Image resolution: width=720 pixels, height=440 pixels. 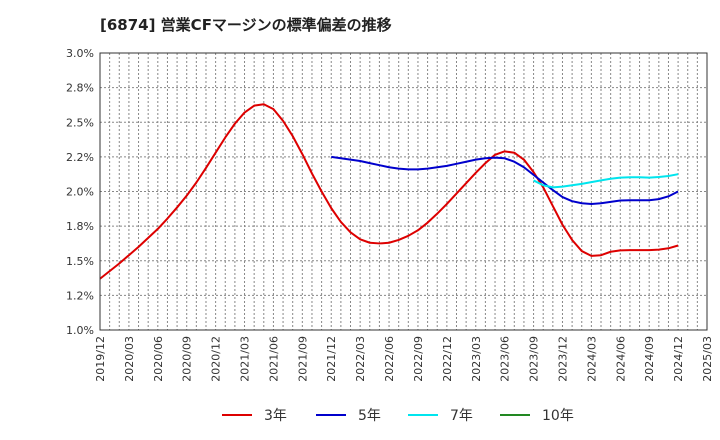 What do you see at coordinates (275, 416) in the screenshot?
I see `legend-label: 3年` at bounding box center [275, 416].